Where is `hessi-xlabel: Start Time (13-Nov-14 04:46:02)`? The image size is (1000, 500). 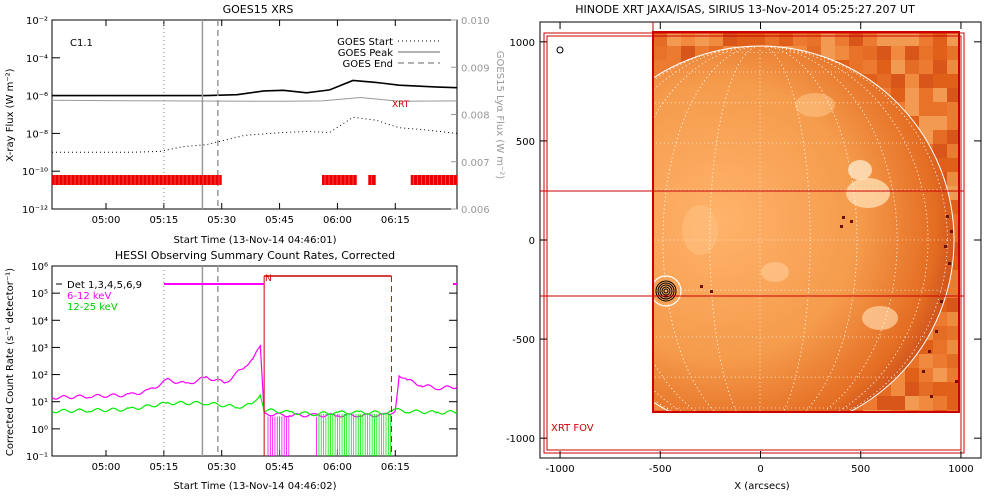
hessi-xlabel: Start Time (13-Nov-14 04:46:02) is located at coordinates (254, 486).